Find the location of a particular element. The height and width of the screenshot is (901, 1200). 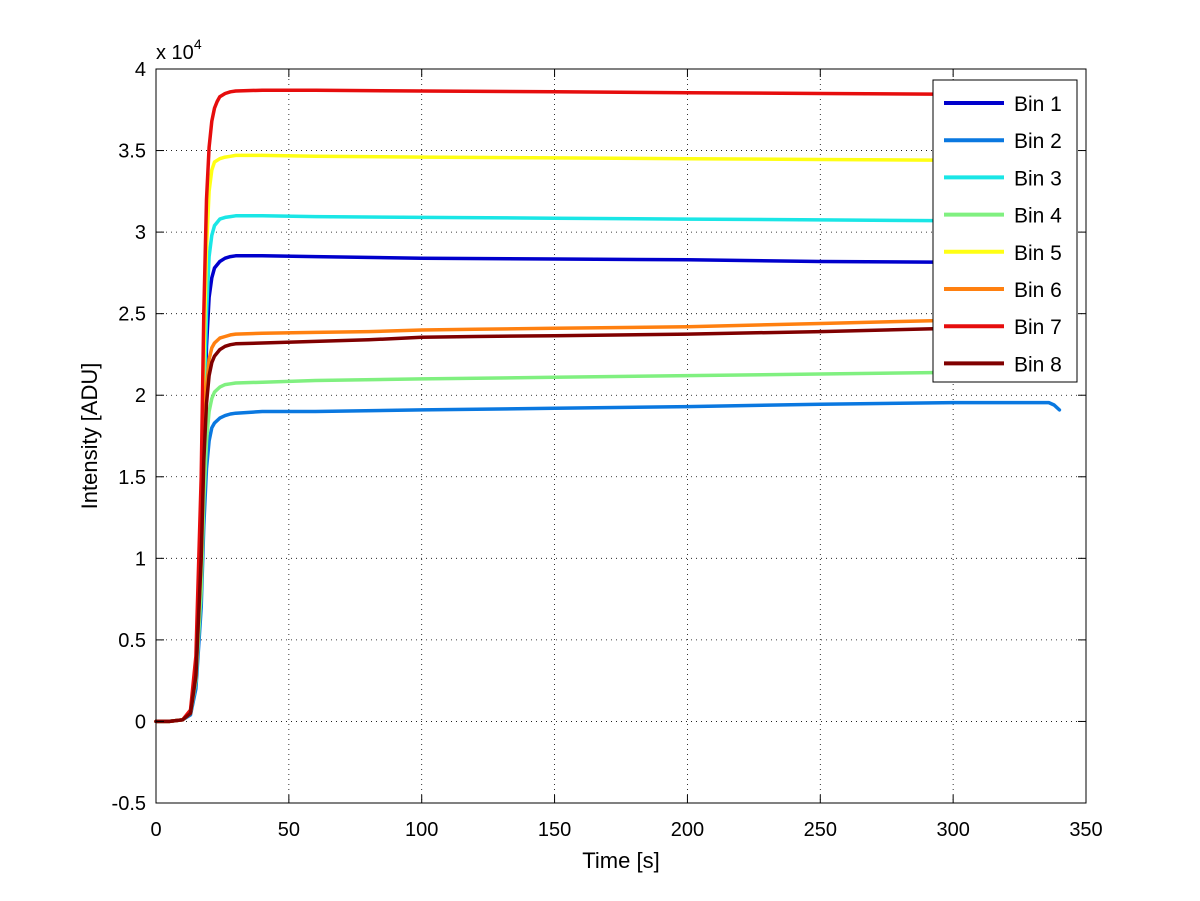

y-tick-label: 4 is located at coordinates (140, 70).